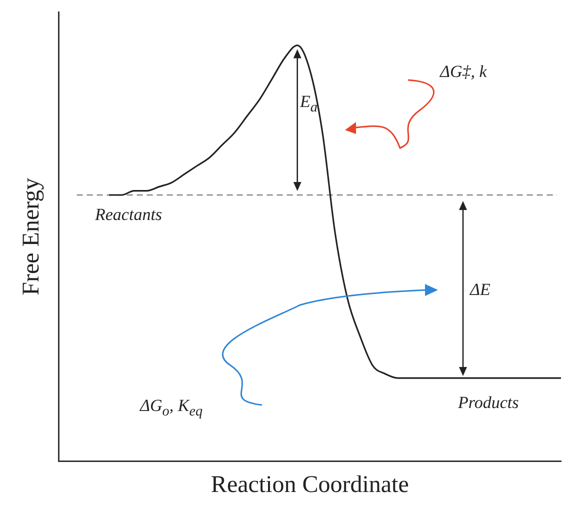 The height and width of the screenshot is (512, 573). Describe the element at coordinates (309, 104) in the screenshot. I see `annotation: E$_{a}$` at that location.